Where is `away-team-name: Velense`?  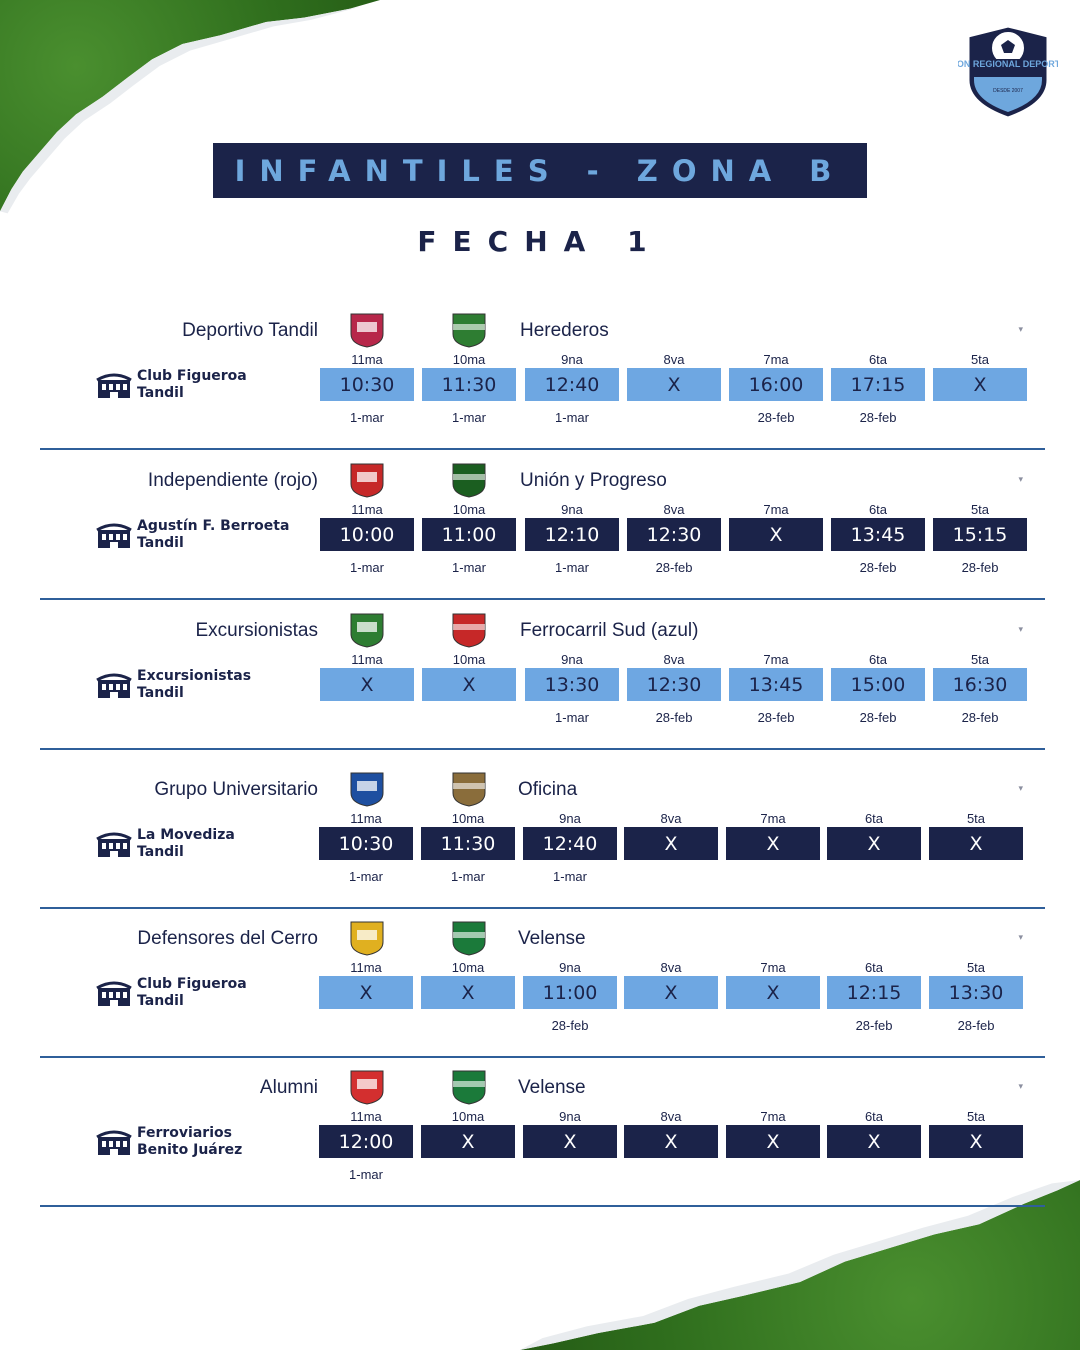 away-team-name: Velense is located at coordinates (552, 938).